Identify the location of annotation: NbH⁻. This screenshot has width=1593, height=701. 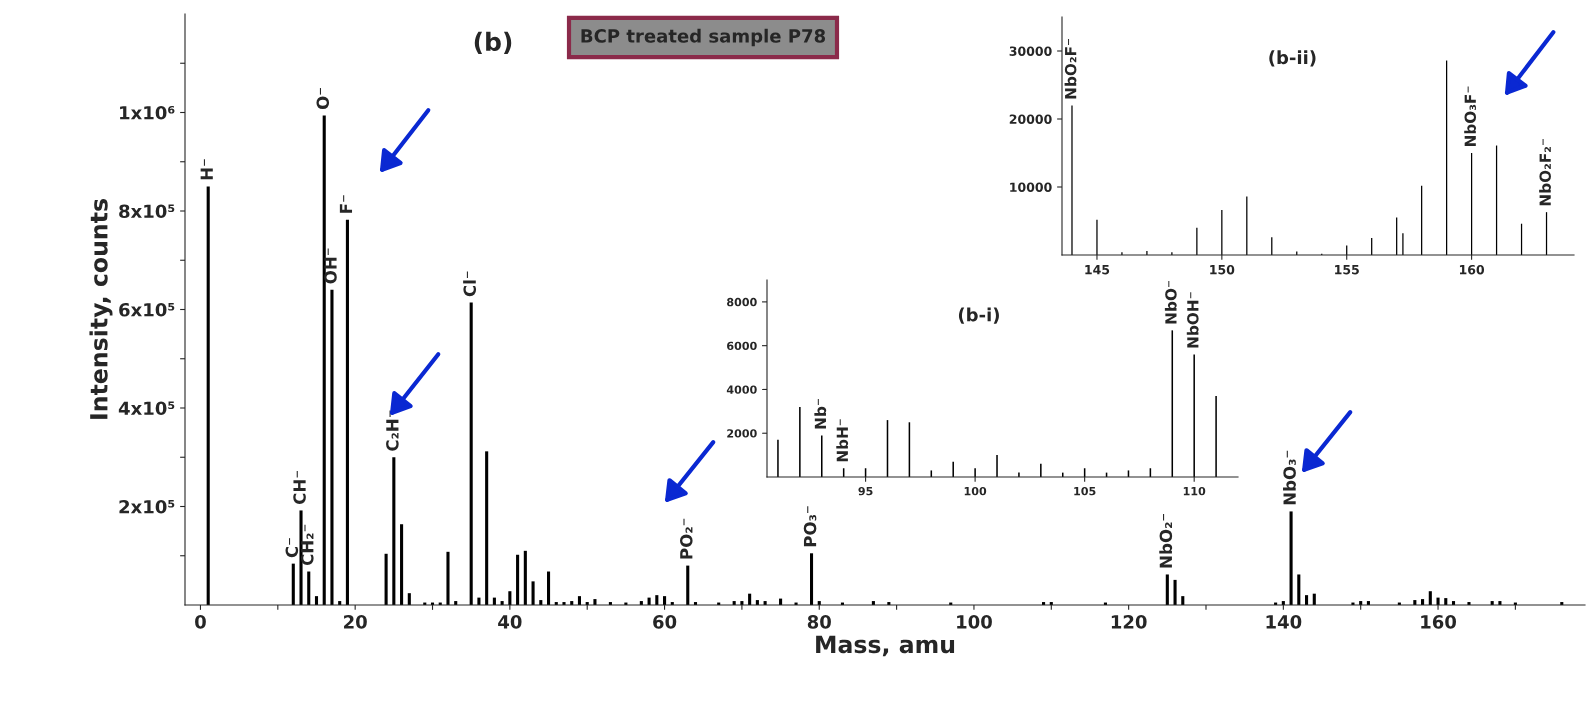
(842, 440).